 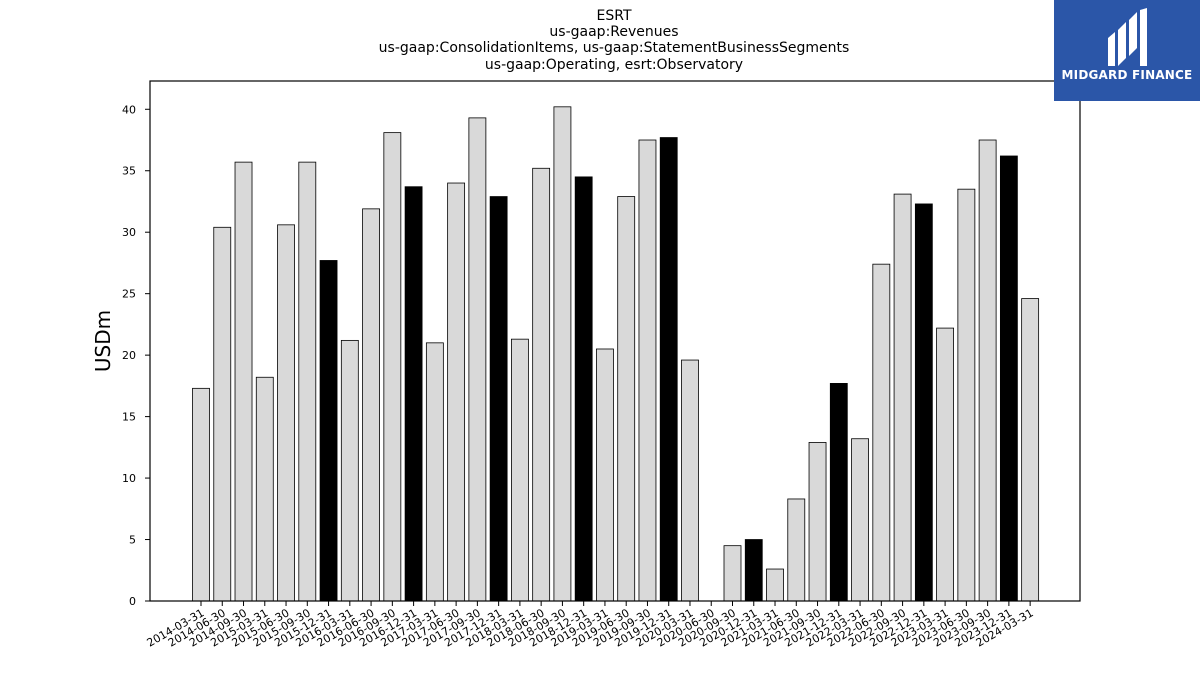 I want to click on y-tick-label: 20, so click(x=129, y=355).